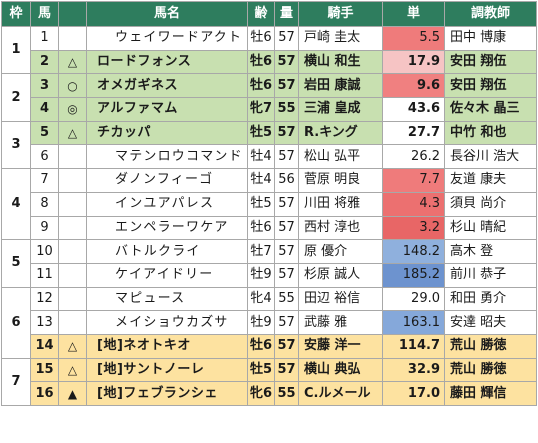 Image resolution: width=538 pixels, height=443 pixels. I want to click on horse-name: インユアパレス, so click(167, 204).